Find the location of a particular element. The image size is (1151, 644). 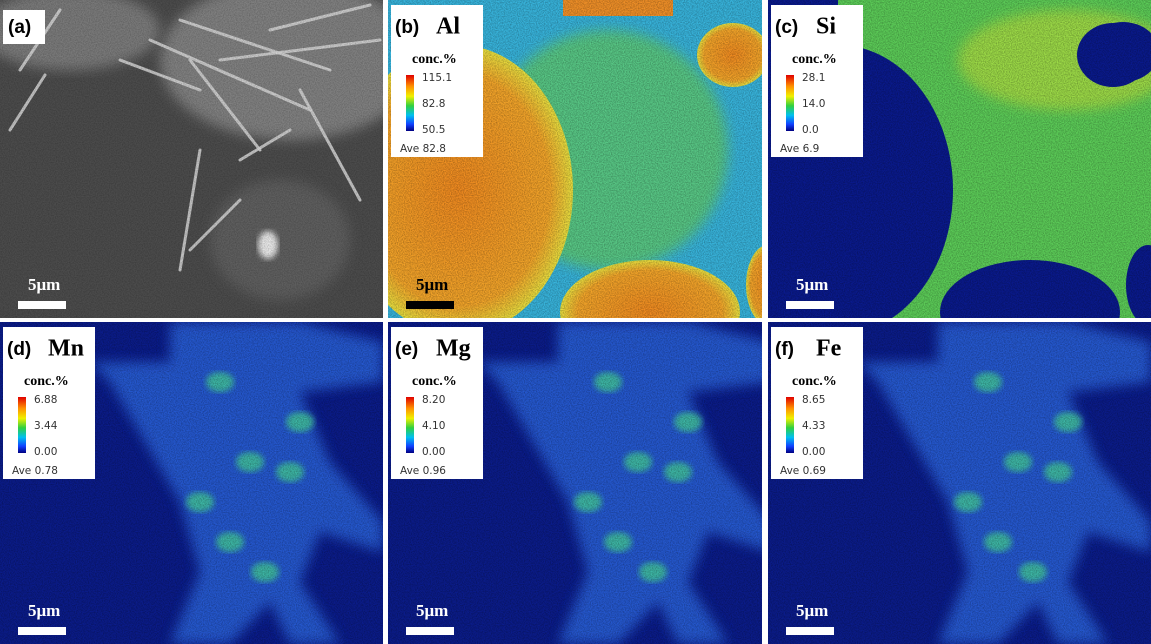

legend-average: Ave 0.96 is located at coordinates (423, 471).